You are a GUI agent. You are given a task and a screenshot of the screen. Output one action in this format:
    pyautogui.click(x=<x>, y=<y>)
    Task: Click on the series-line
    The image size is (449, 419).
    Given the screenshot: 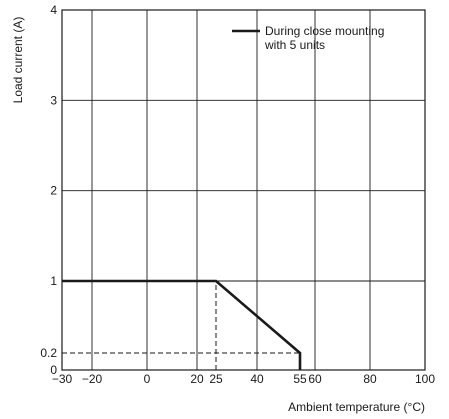 What is the action you would take?
    pyautogui.click(x=182, y=324)
    